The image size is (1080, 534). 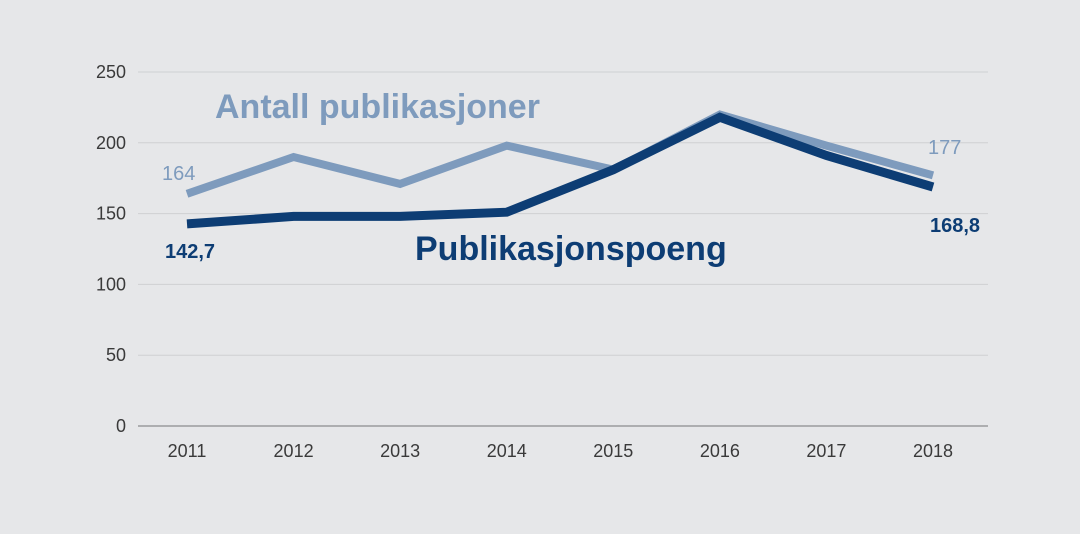 I want to click on y-tick-label: 150, so click(x=111, y=214).